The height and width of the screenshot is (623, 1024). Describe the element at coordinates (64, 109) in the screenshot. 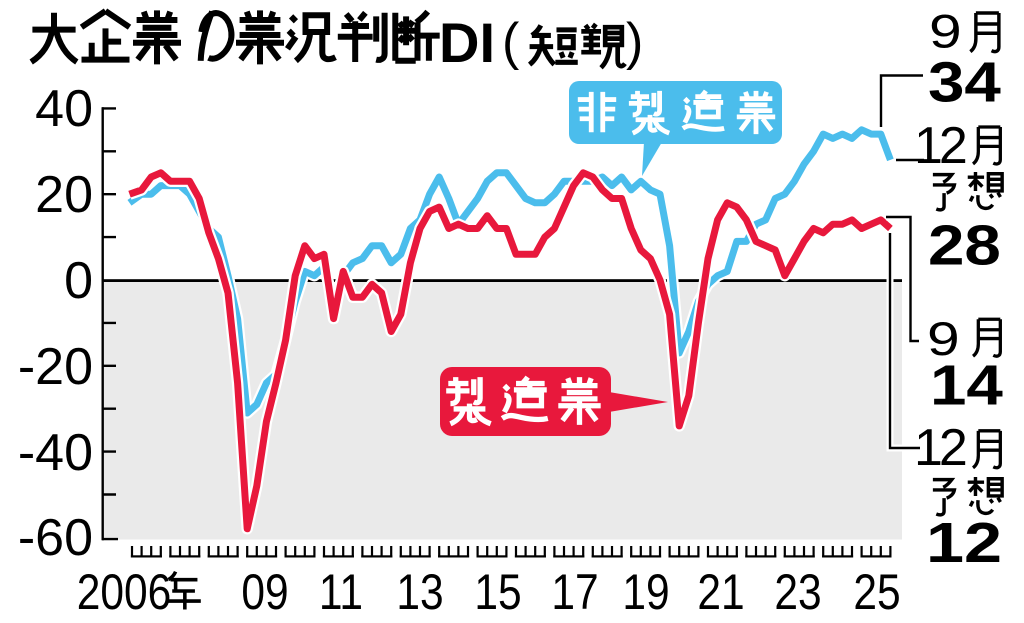

I see `svg-text: 40` at that location.